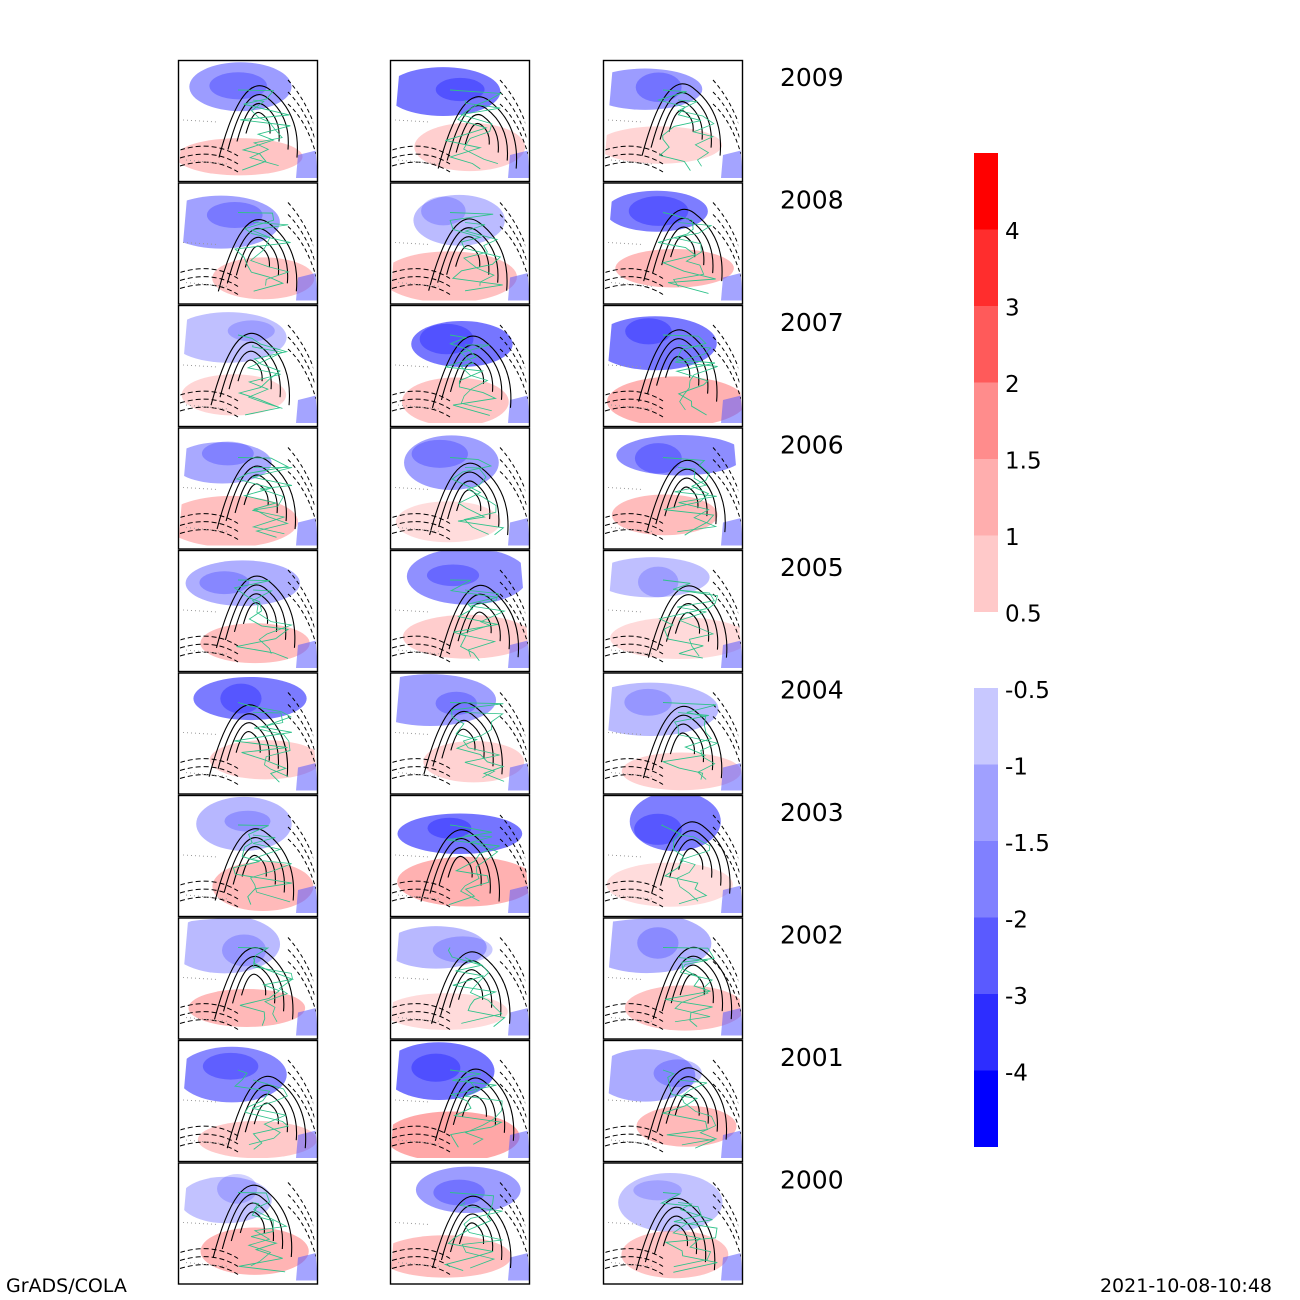  I want to click on colorbar-tick-label: -0.5, so click(1027, 691).